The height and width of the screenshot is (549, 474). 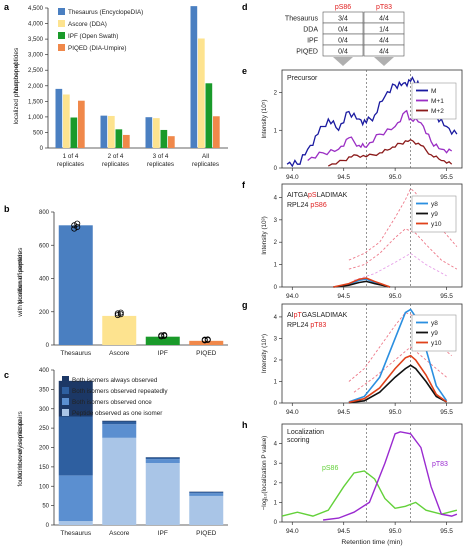 I want to click on legend-label-a: Thesaurus (EncyclopeDIA), so click(x=105, y=12).